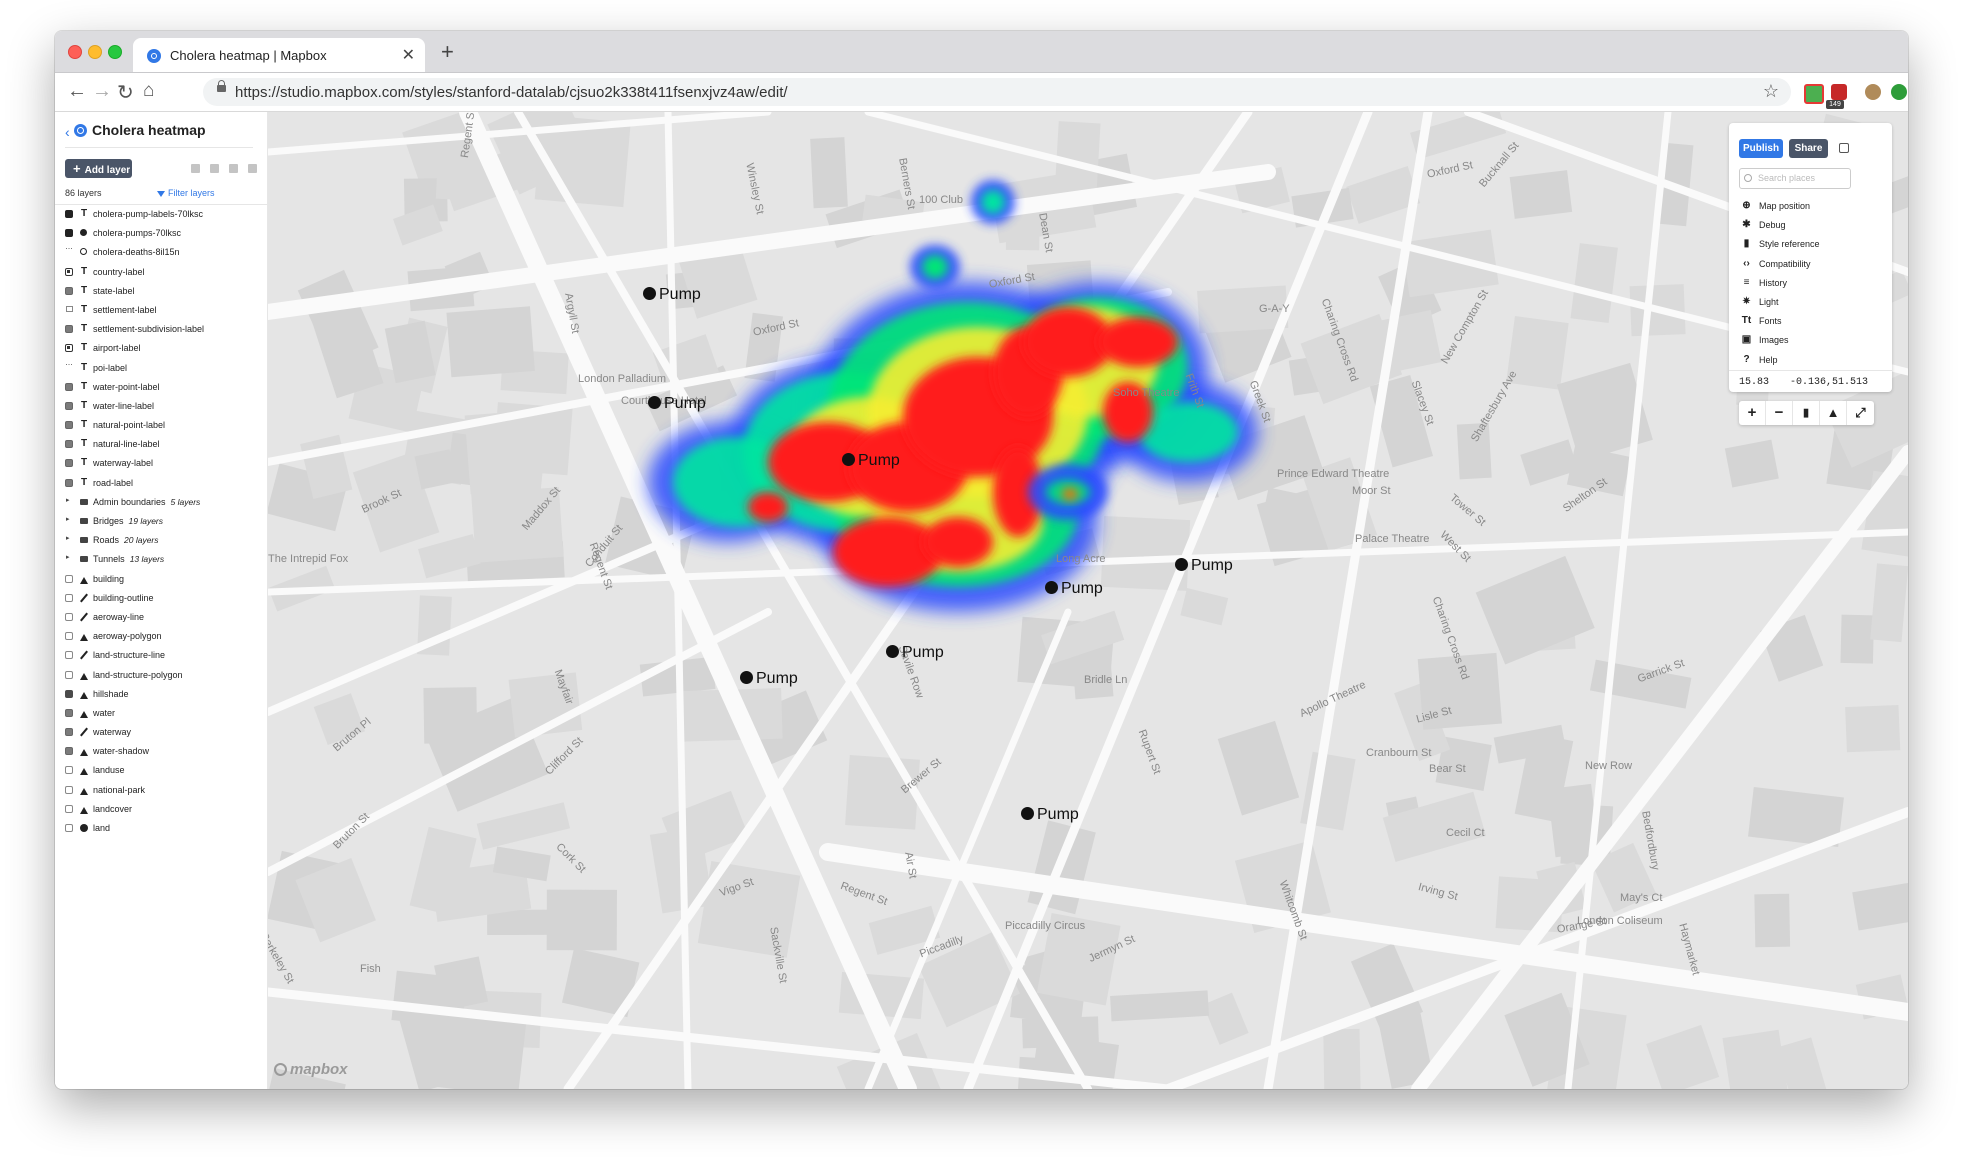 This screenshot has height=1169, width=1963. I want to click on search-places, so click(1795, 178).